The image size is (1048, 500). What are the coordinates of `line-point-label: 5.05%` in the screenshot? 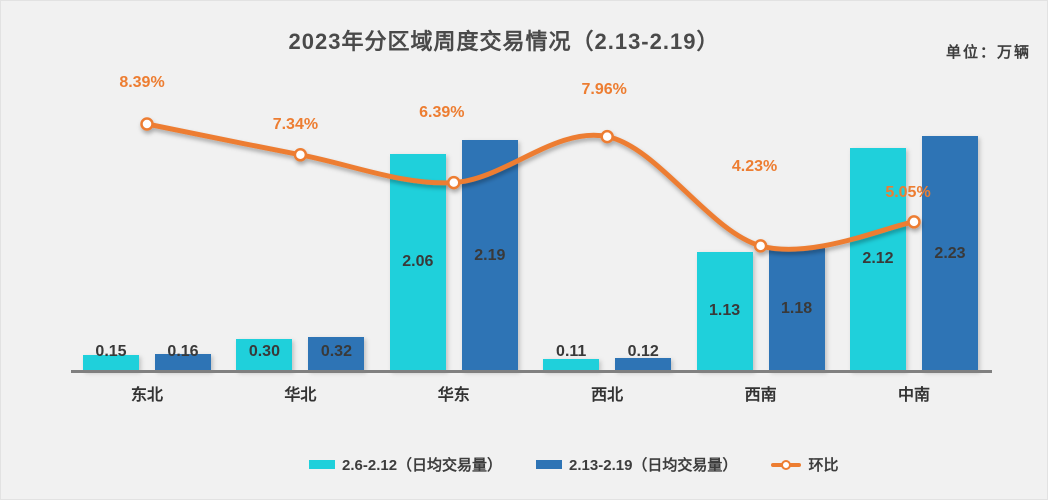 It's located at (908, 192).